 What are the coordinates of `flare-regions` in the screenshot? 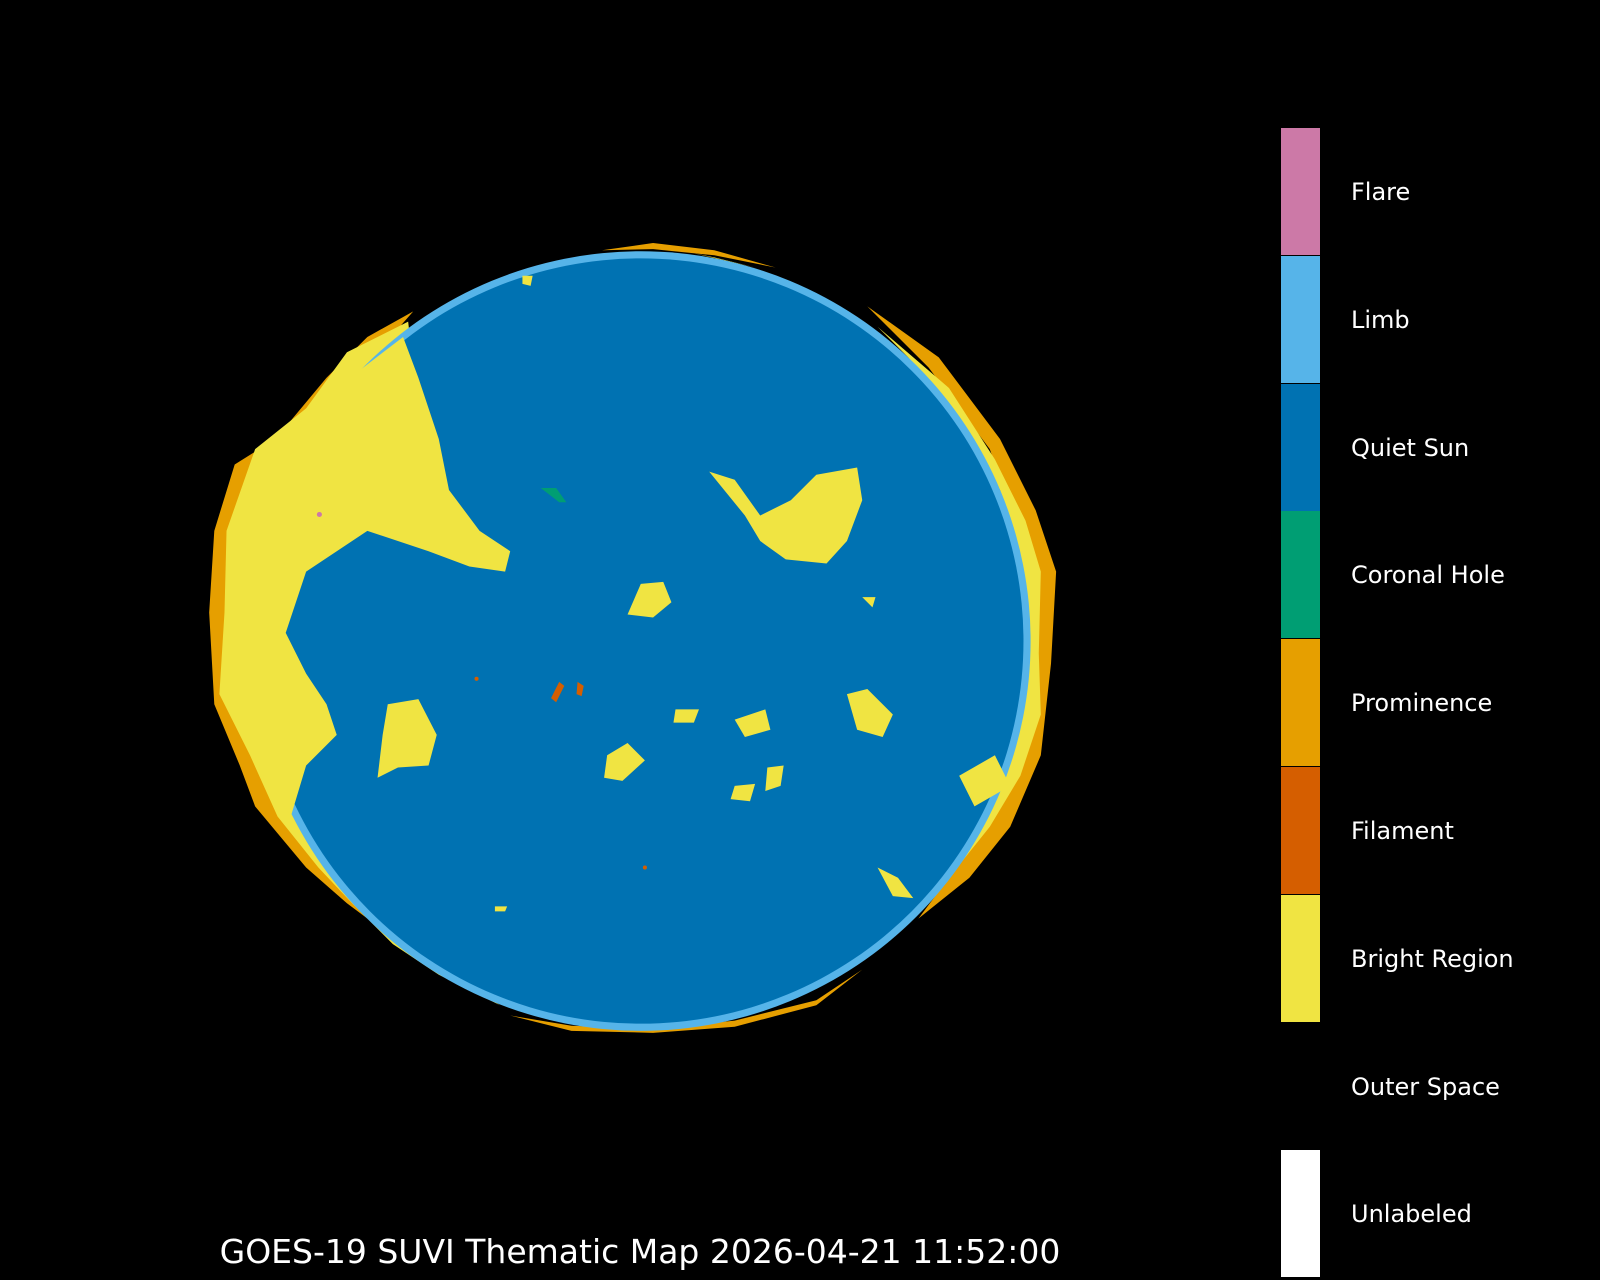 It's located at (319, 514).